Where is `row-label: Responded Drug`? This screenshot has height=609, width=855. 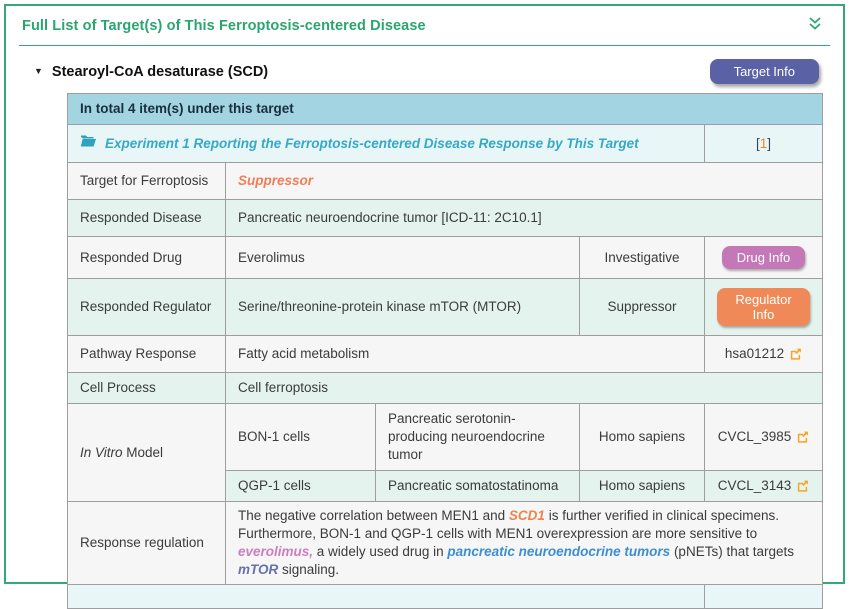 row-label: Responded Drug is located at coordinates (146, 257).